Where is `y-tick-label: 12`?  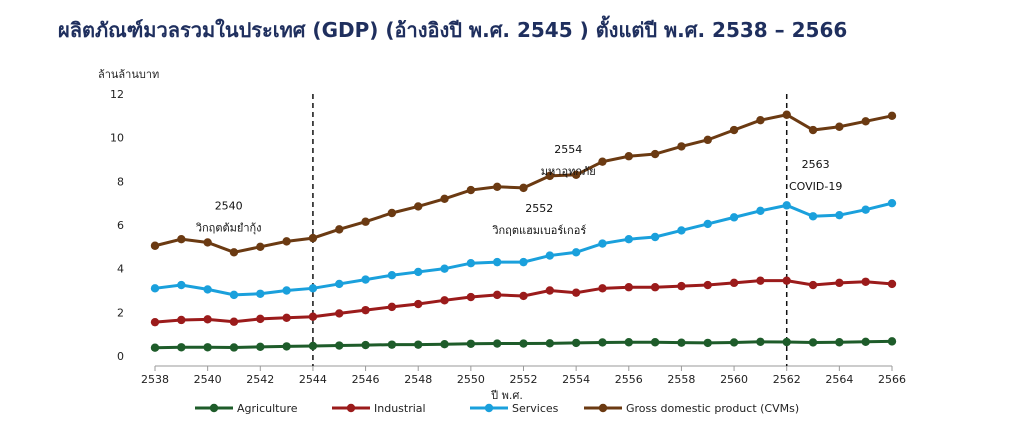 y-tick-label: 12 is located at coordinates (117, 94).